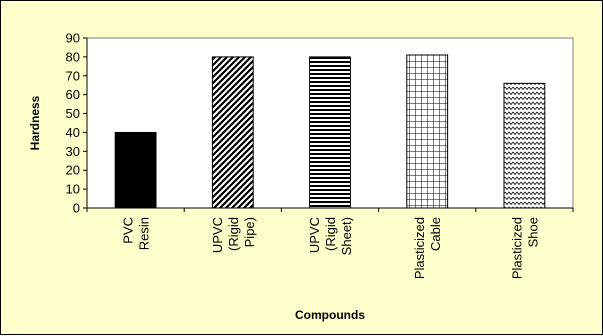 This screenshot has width=603, height=336. I want to click on y-tick-label: 70, so click(73, 75).